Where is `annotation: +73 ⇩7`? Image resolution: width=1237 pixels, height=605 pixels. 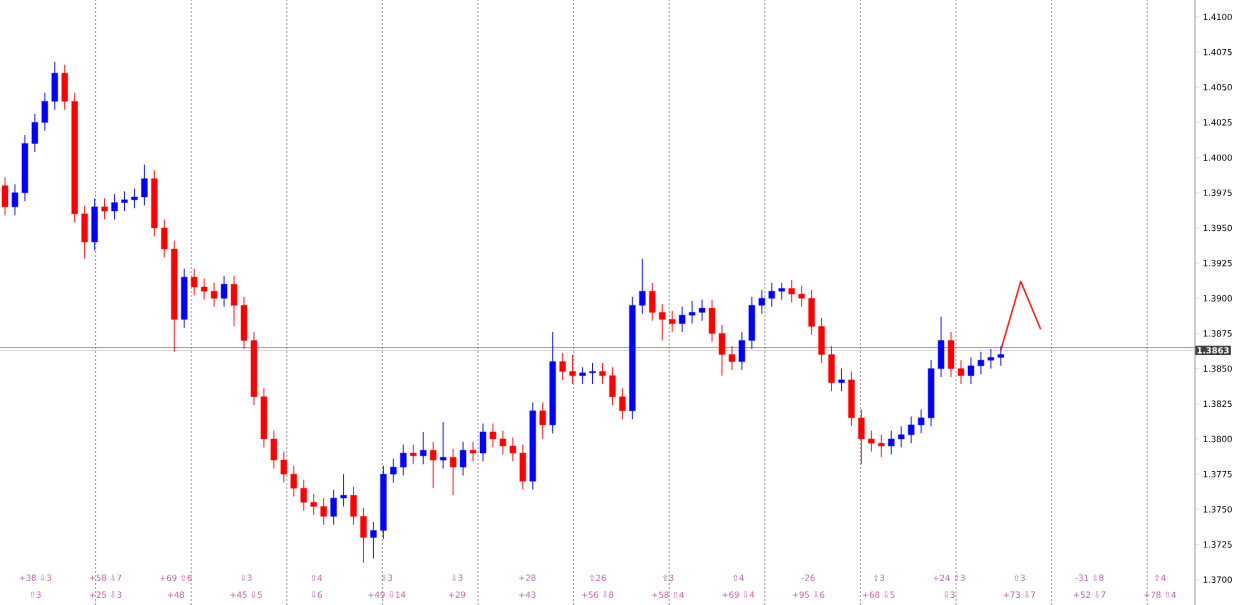 annotation: +73 ⇩7 is located at coordinates (1019, 594).